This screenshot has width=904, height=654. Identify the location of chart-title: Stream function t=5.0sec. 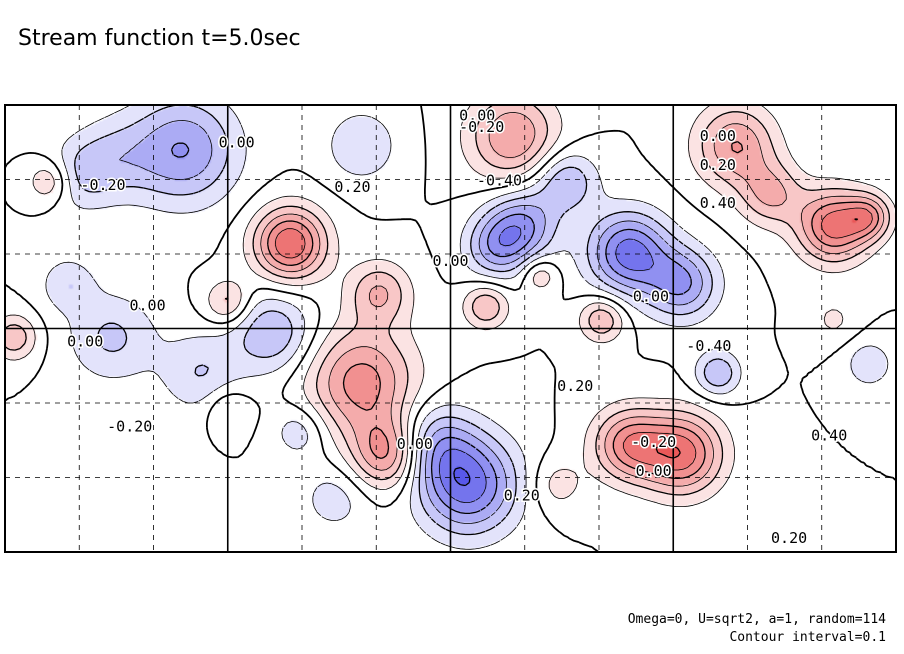
(159, 38).